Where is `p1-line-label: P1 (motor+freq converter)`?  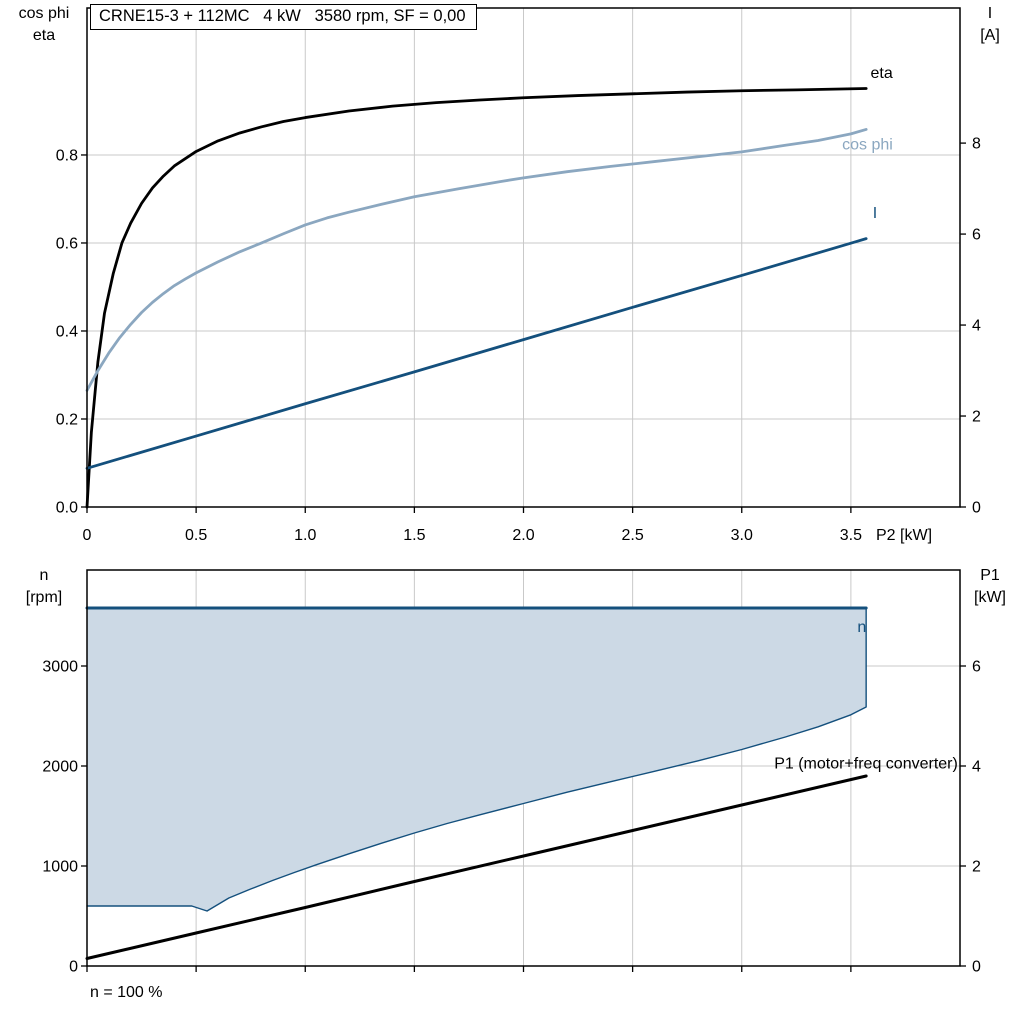
p1-line-label: P1 (motor+freq converter) is located at coordinates (866, 764).